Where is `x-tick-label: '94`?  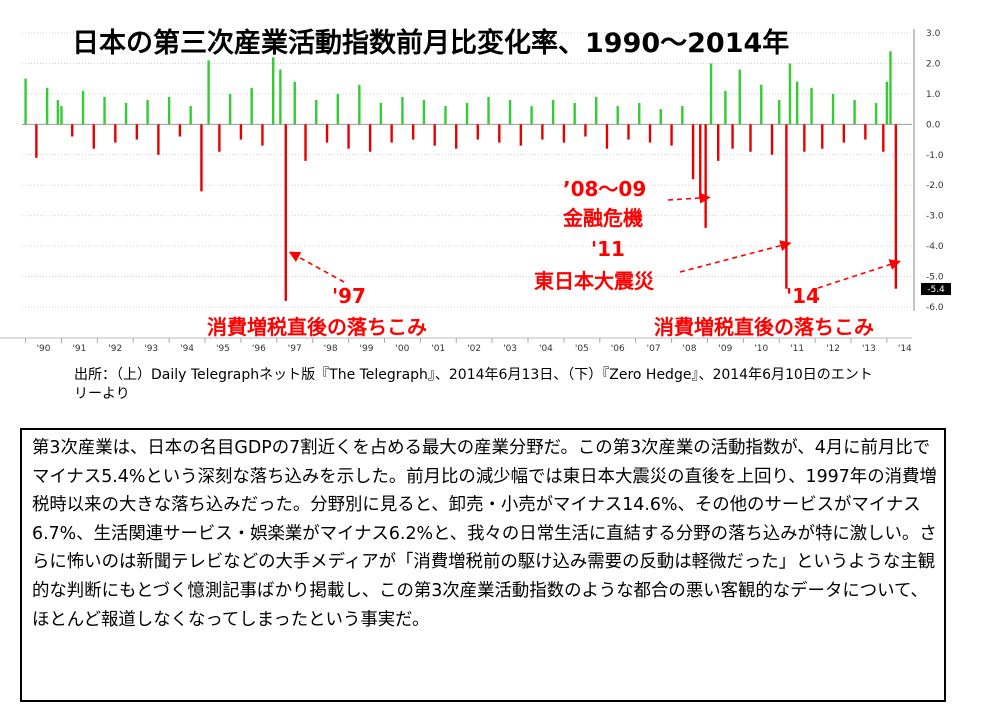 x-tick-label: '94 is located at coordinates (187, 349).